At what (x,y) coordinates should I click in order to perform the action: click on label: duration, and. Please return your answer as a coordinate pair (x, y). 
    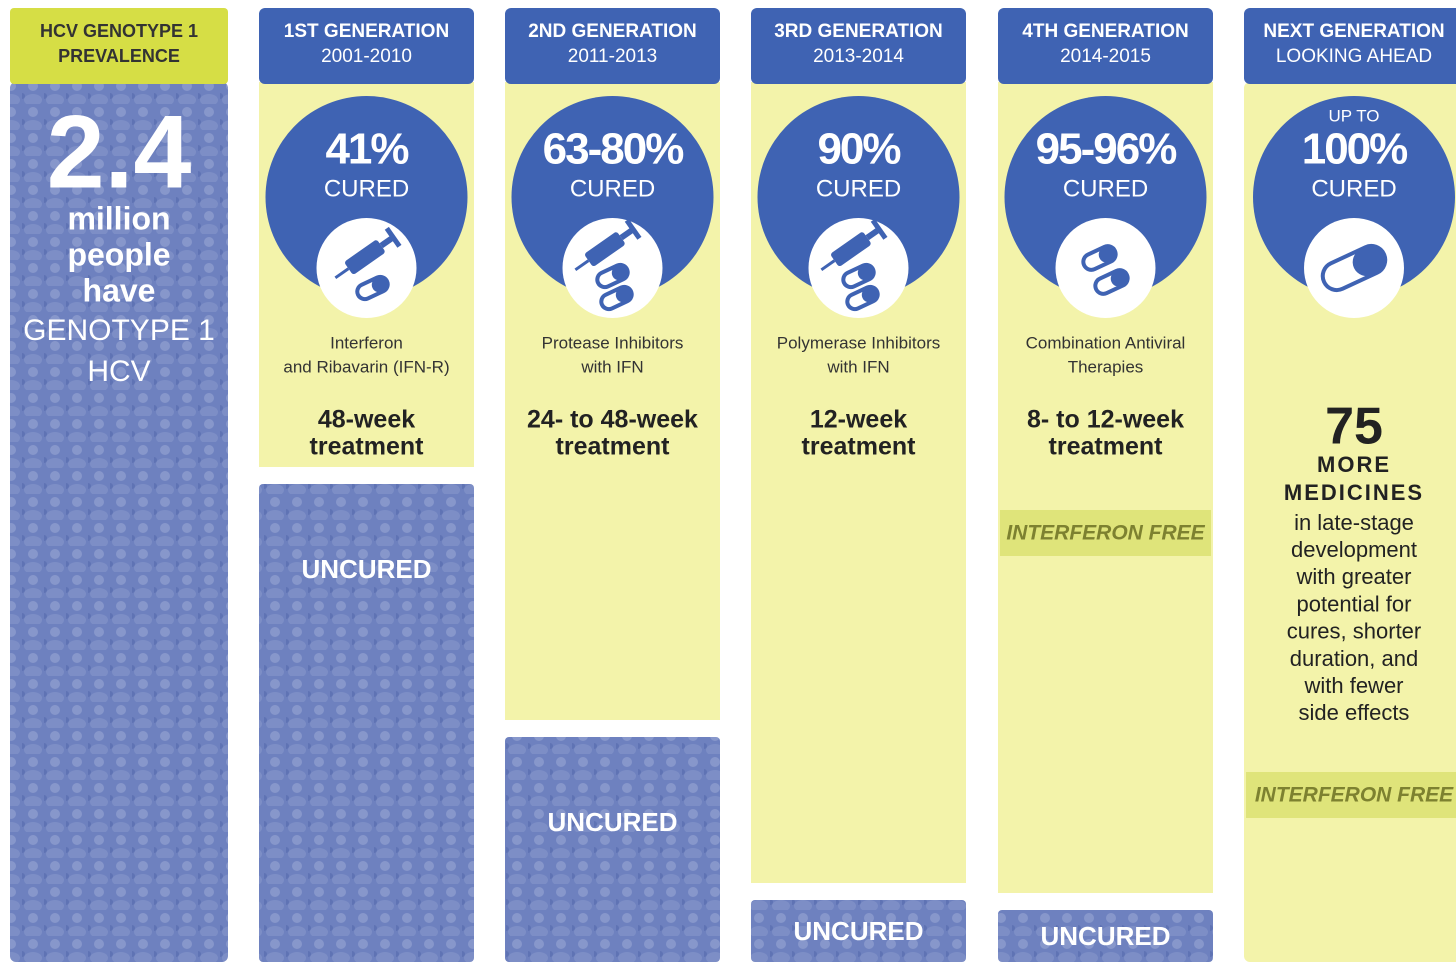
    Looking at the image, I should click on (1354, 658).